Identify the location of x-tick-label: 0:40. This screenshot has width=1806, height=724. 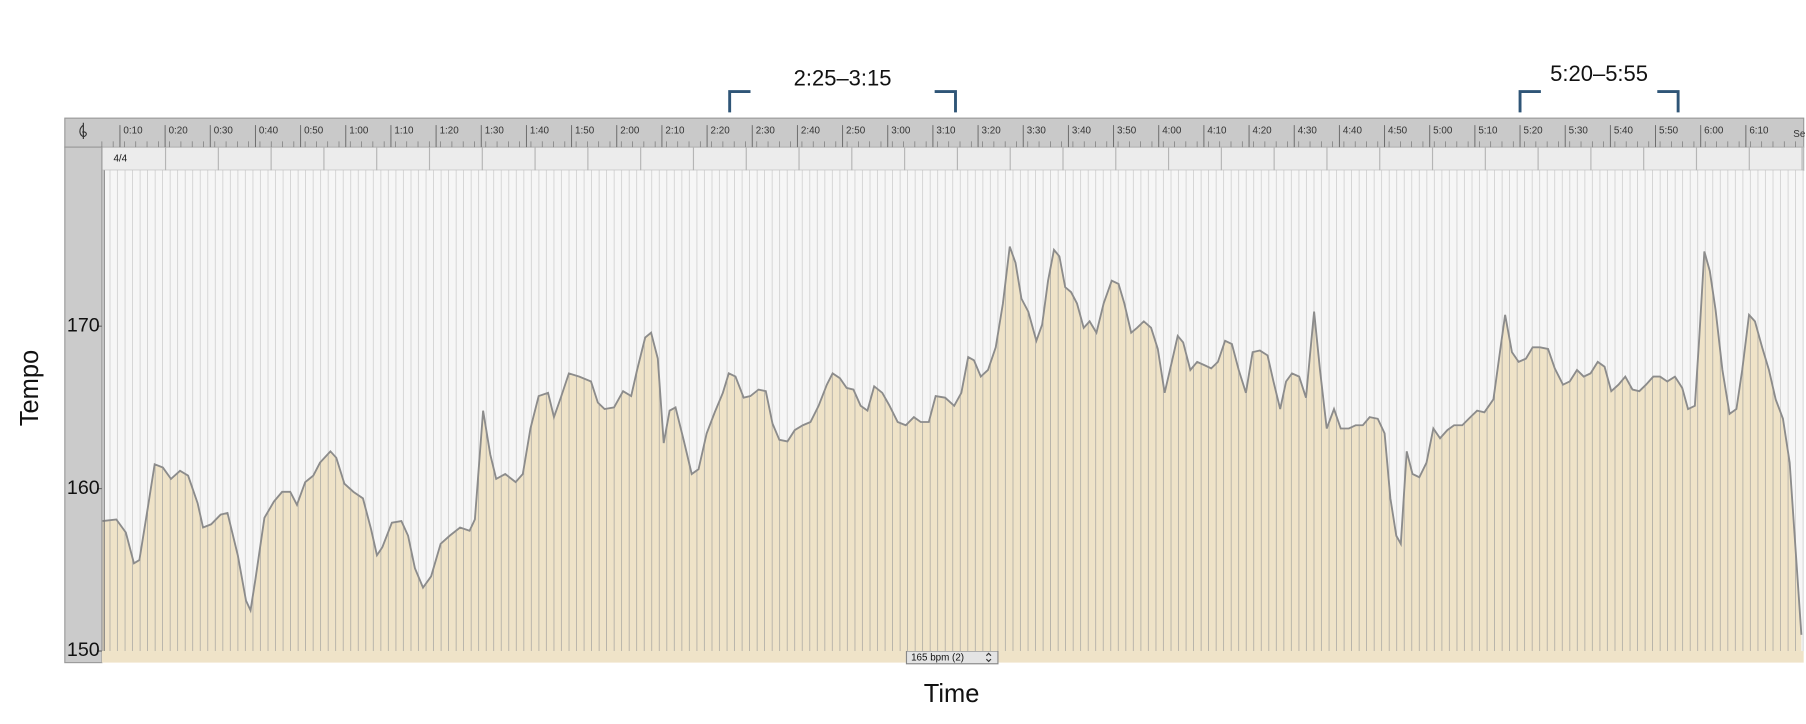
(269, 130).